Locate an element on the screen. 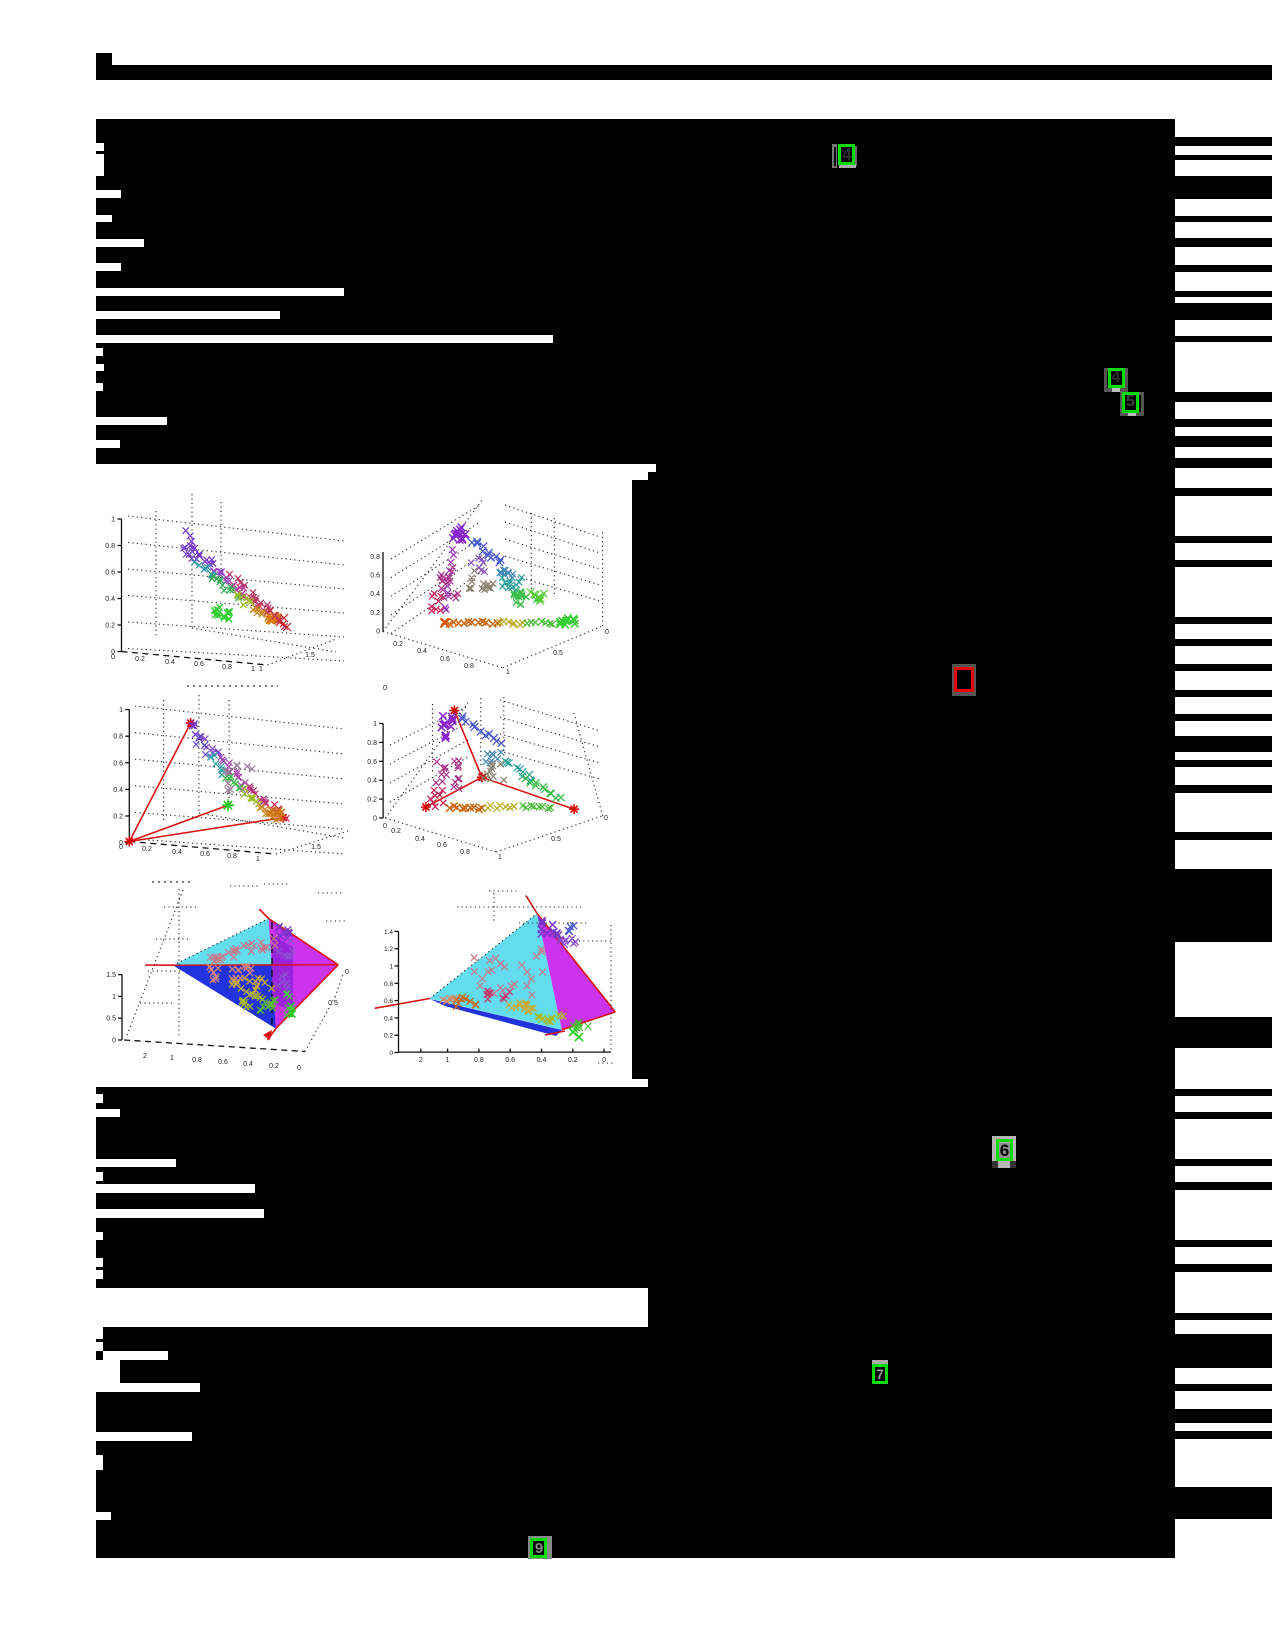 The image size is (1275, 1650). svg-text: 1.2 is located at coordinates (388, 949).